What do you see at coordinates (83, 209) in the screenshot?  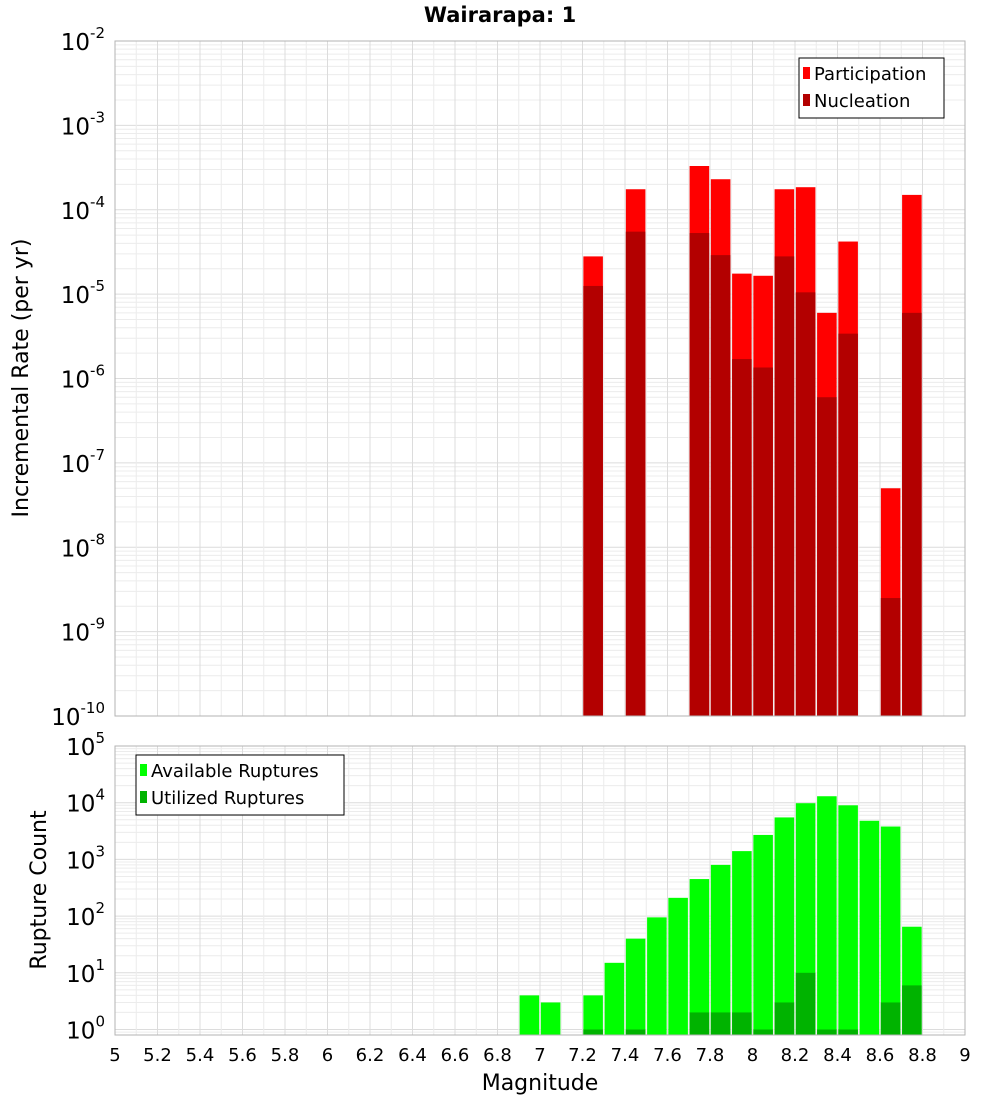 I see `y-tick-label: 10⁻⁴` at bounding box center [83, 209].